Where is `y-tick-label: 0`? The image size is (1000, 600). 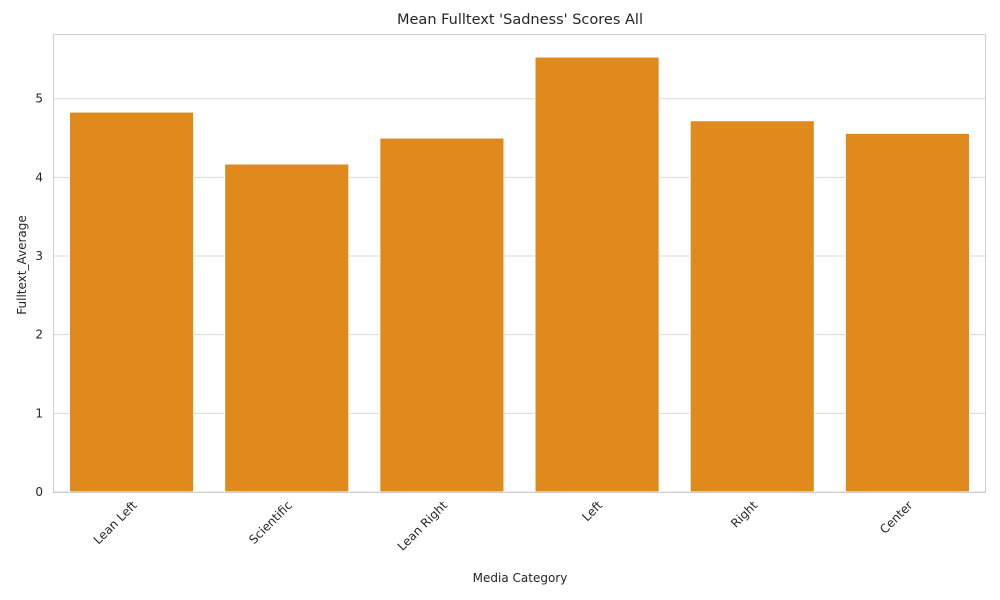 y-tick-label: 0 is located at coordinates (39, 492).